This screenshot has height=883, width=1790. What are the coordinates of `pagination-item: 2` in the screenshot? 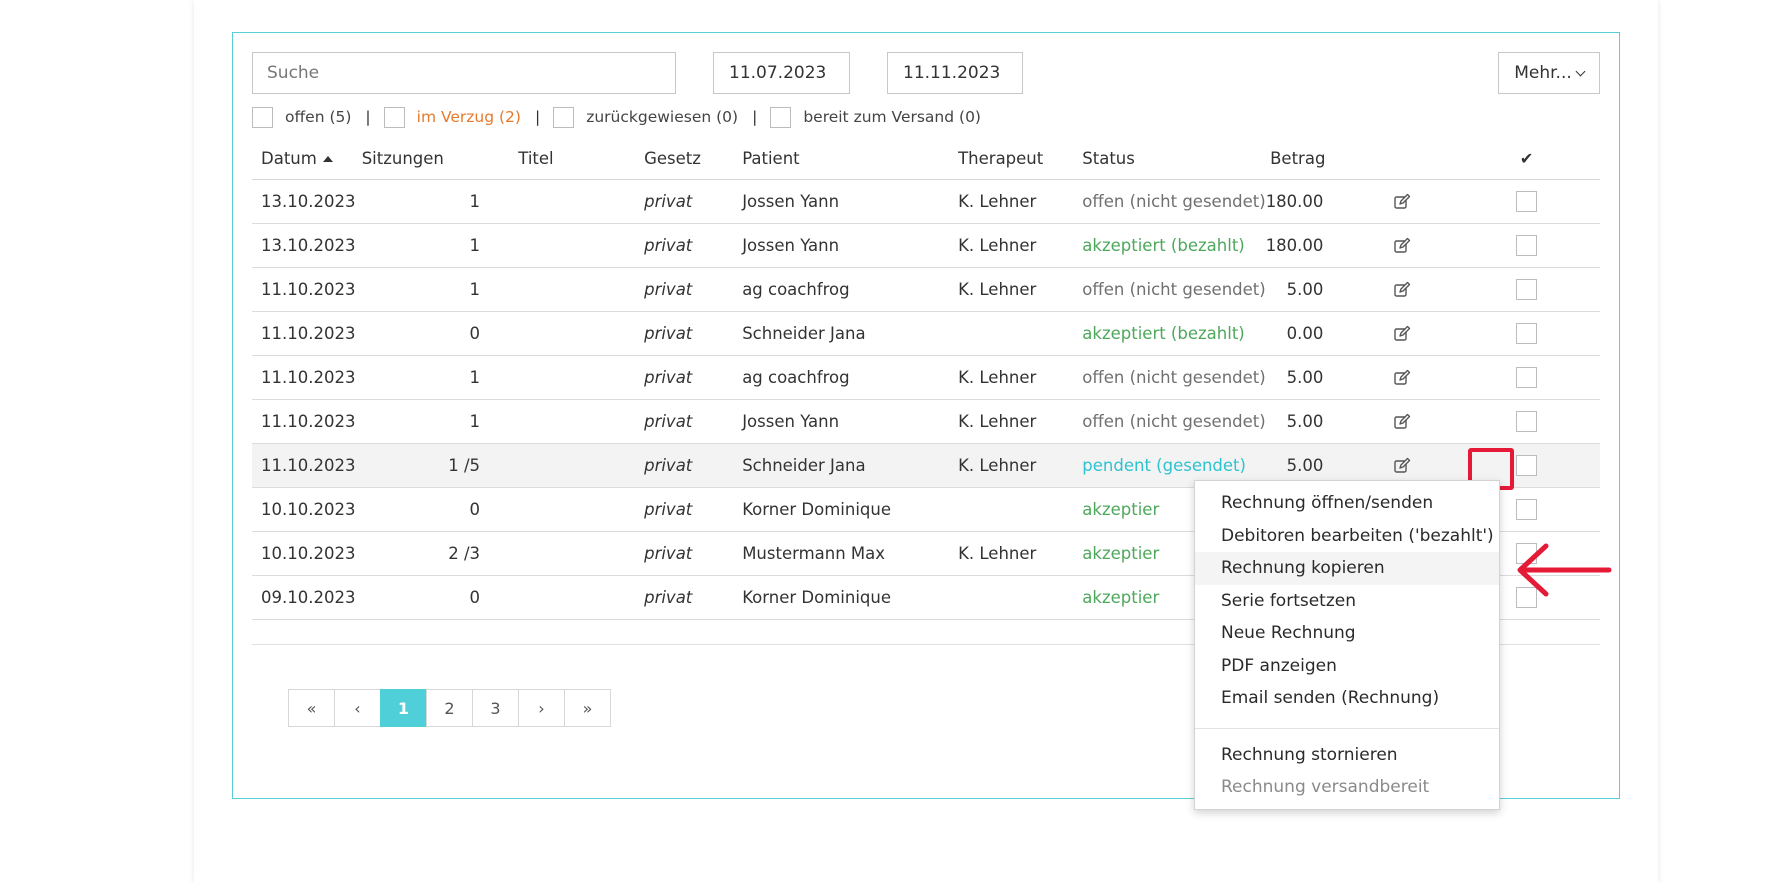 It's located at (449, 708).